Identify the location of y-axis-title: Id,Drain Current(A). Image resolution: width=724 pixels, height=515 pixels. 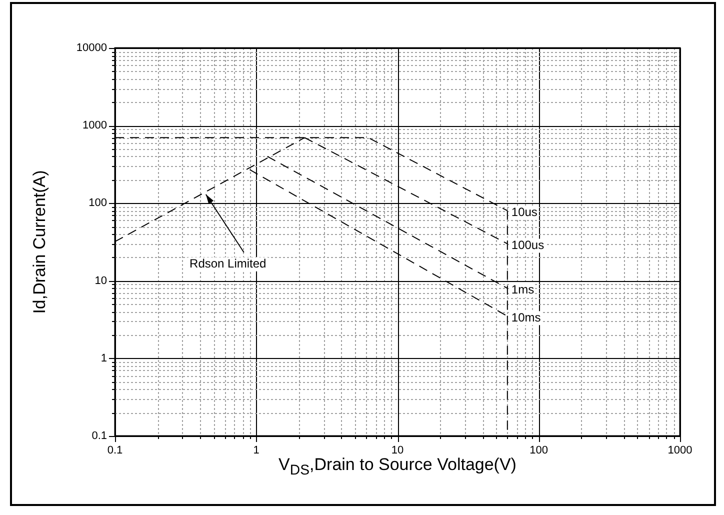
(39, 242).